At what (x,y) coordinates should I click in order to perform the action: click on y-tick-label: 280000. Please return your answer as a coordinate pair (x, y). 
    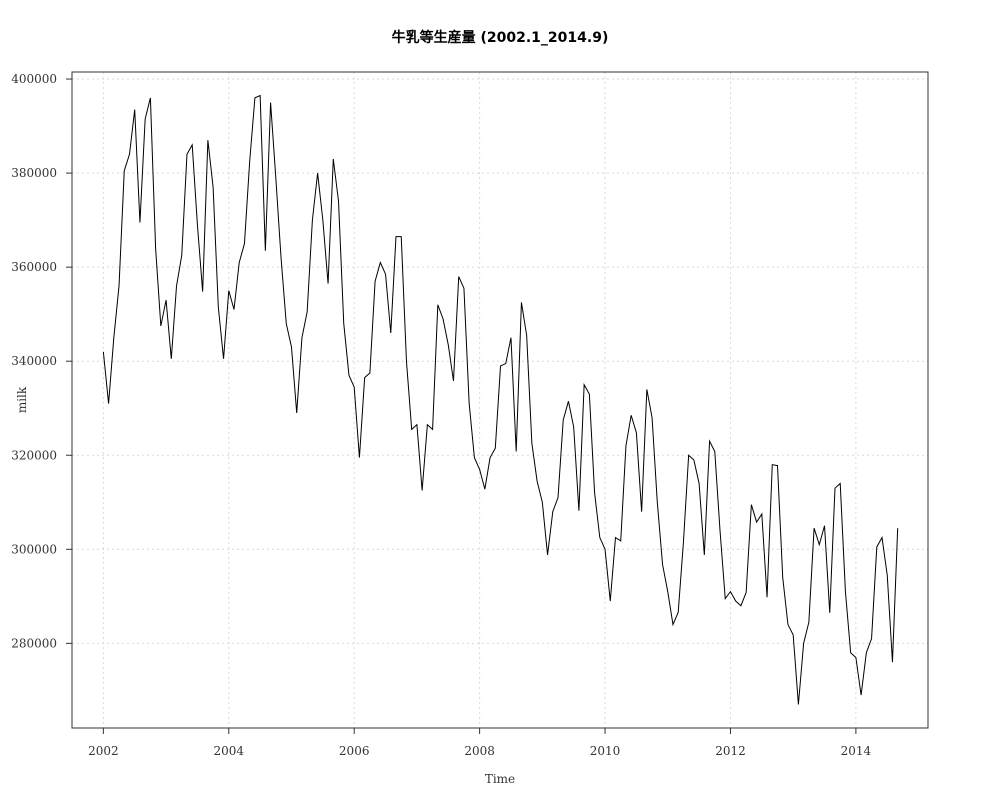
    Looking at the image, I should click on (34, 643).